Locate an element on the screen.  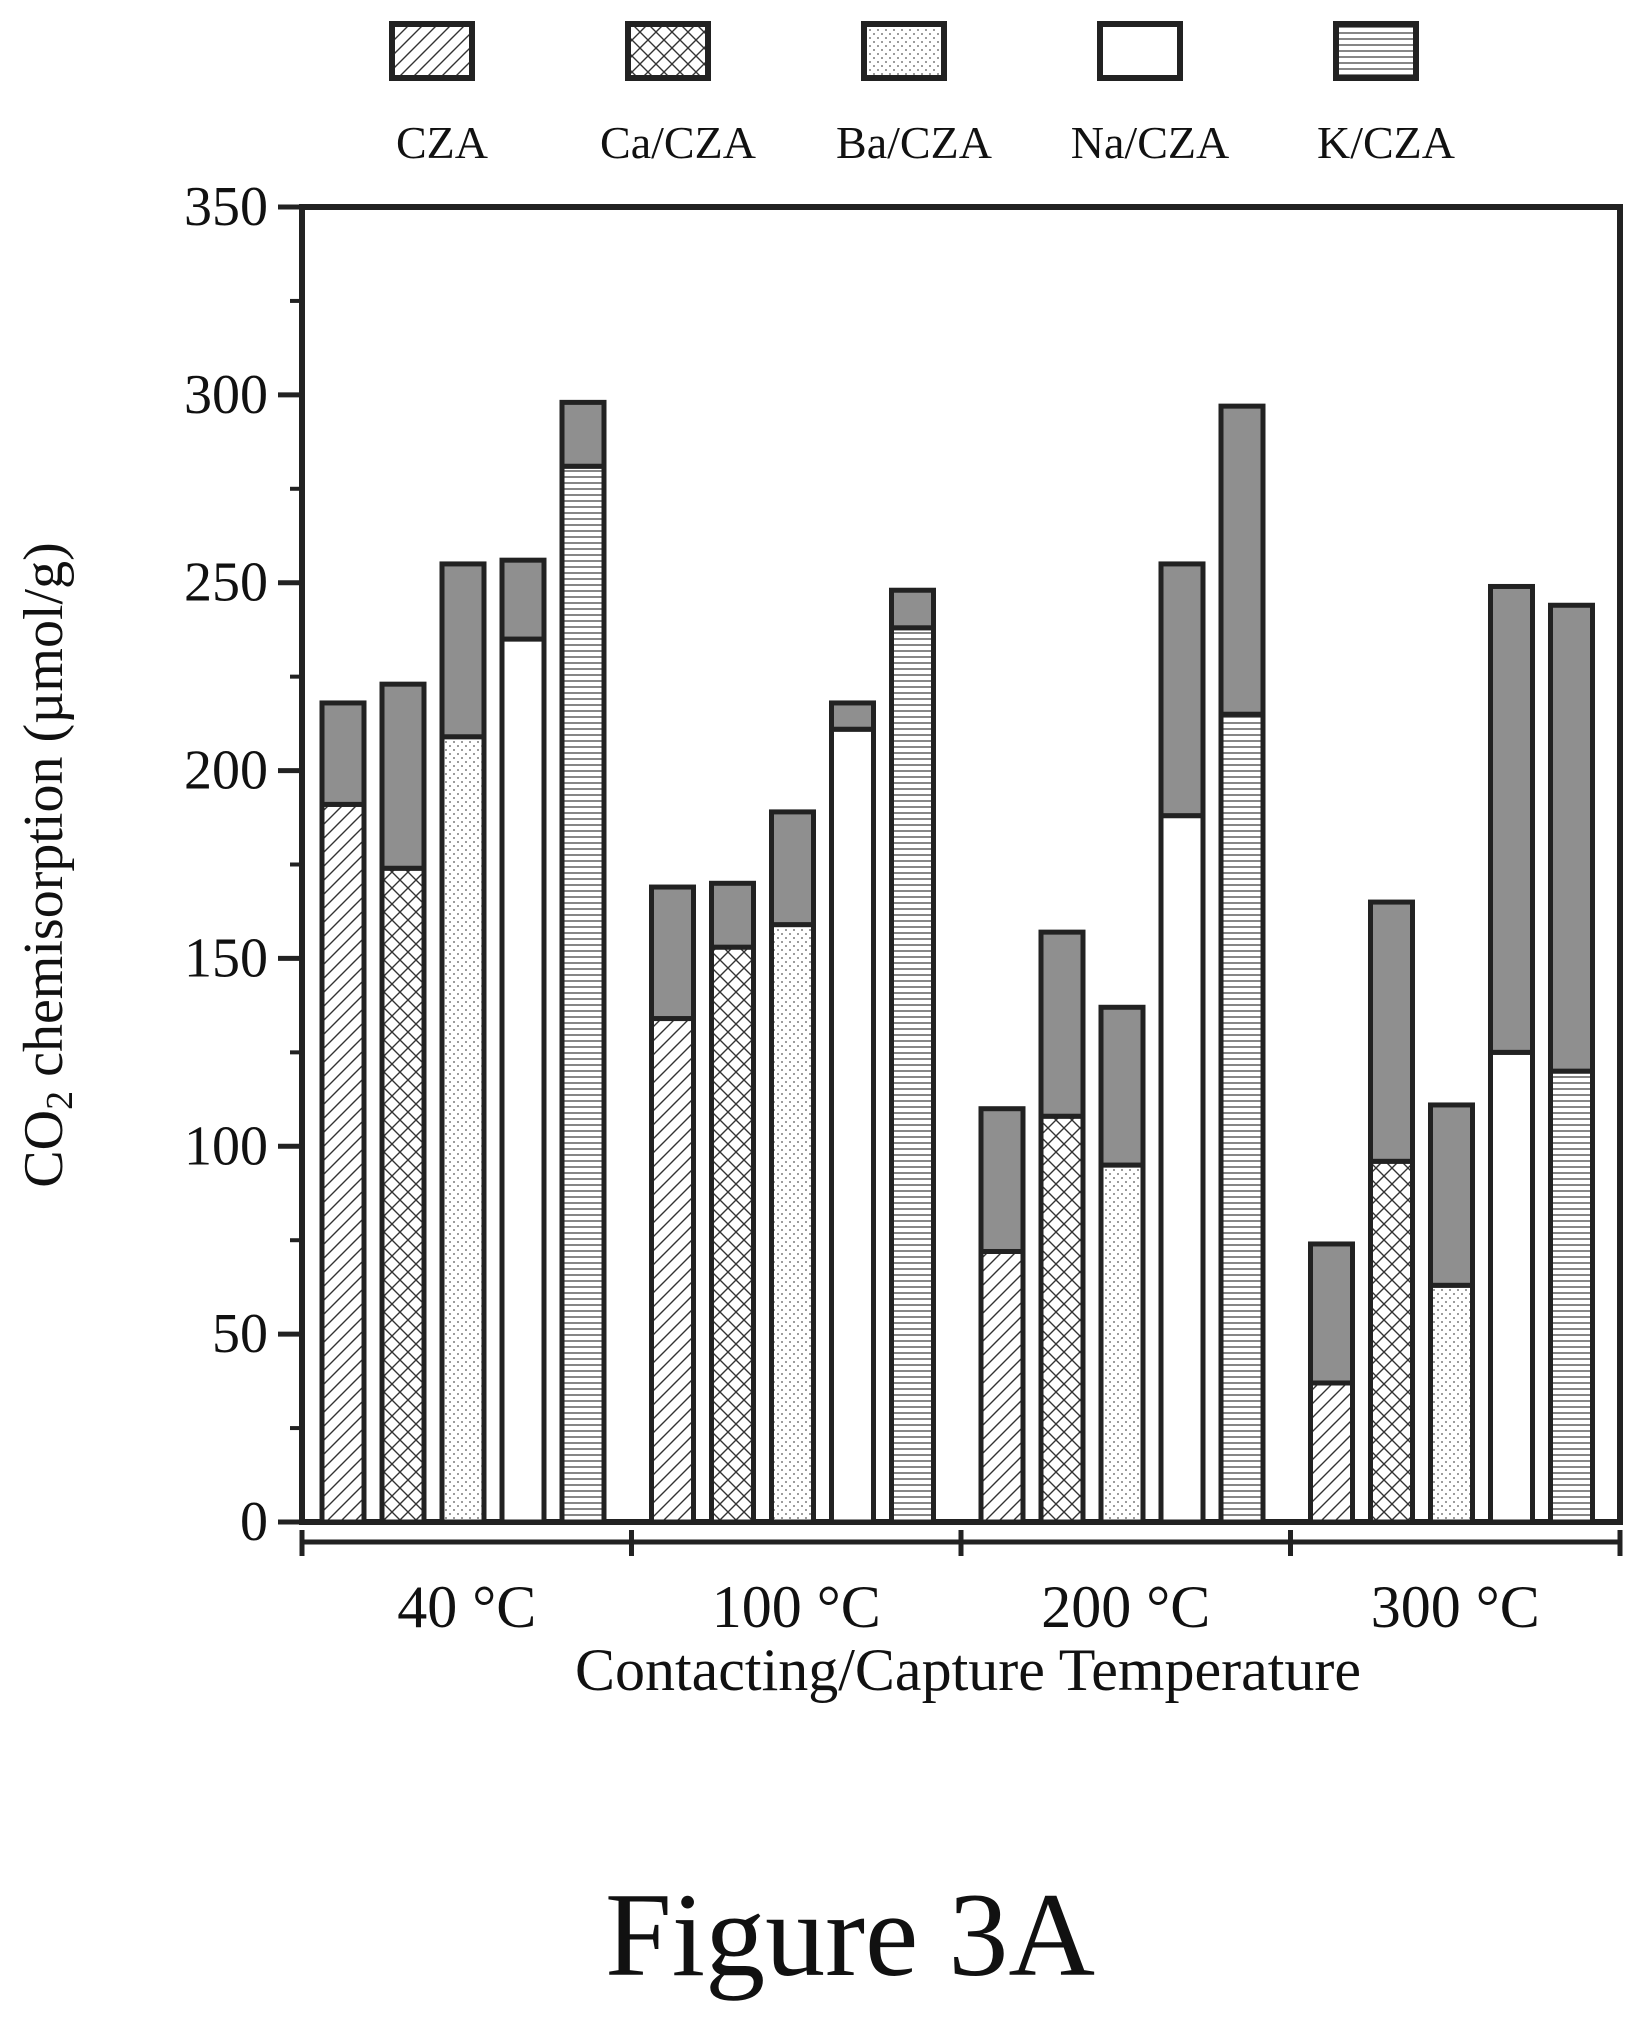
y-tick-label: 150 is located at coordinates (226, 958).